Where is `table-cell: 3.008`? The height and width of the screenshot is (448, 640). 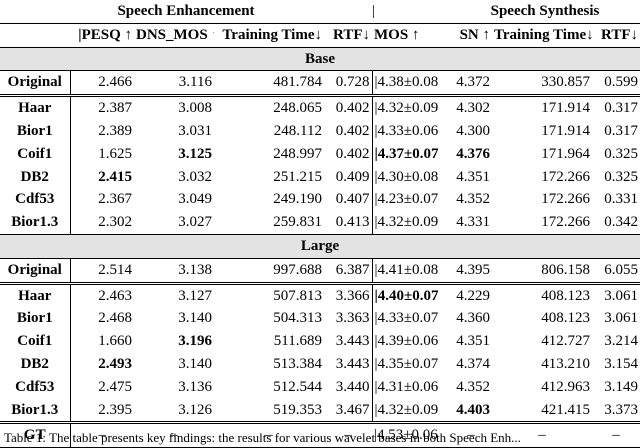
table-cell: 3.008 is located at coordinates (195, 108).